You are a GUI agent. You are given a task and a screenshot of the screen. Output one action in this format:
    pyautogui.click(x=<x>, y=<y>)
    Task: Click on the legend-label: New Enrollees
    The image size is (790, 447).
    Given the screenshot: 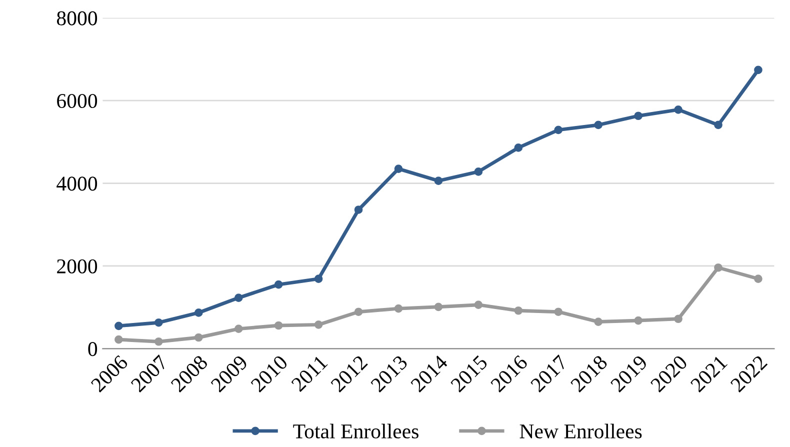 What is the action you would take?
    pyautogui.click(x=581, y=431)
    